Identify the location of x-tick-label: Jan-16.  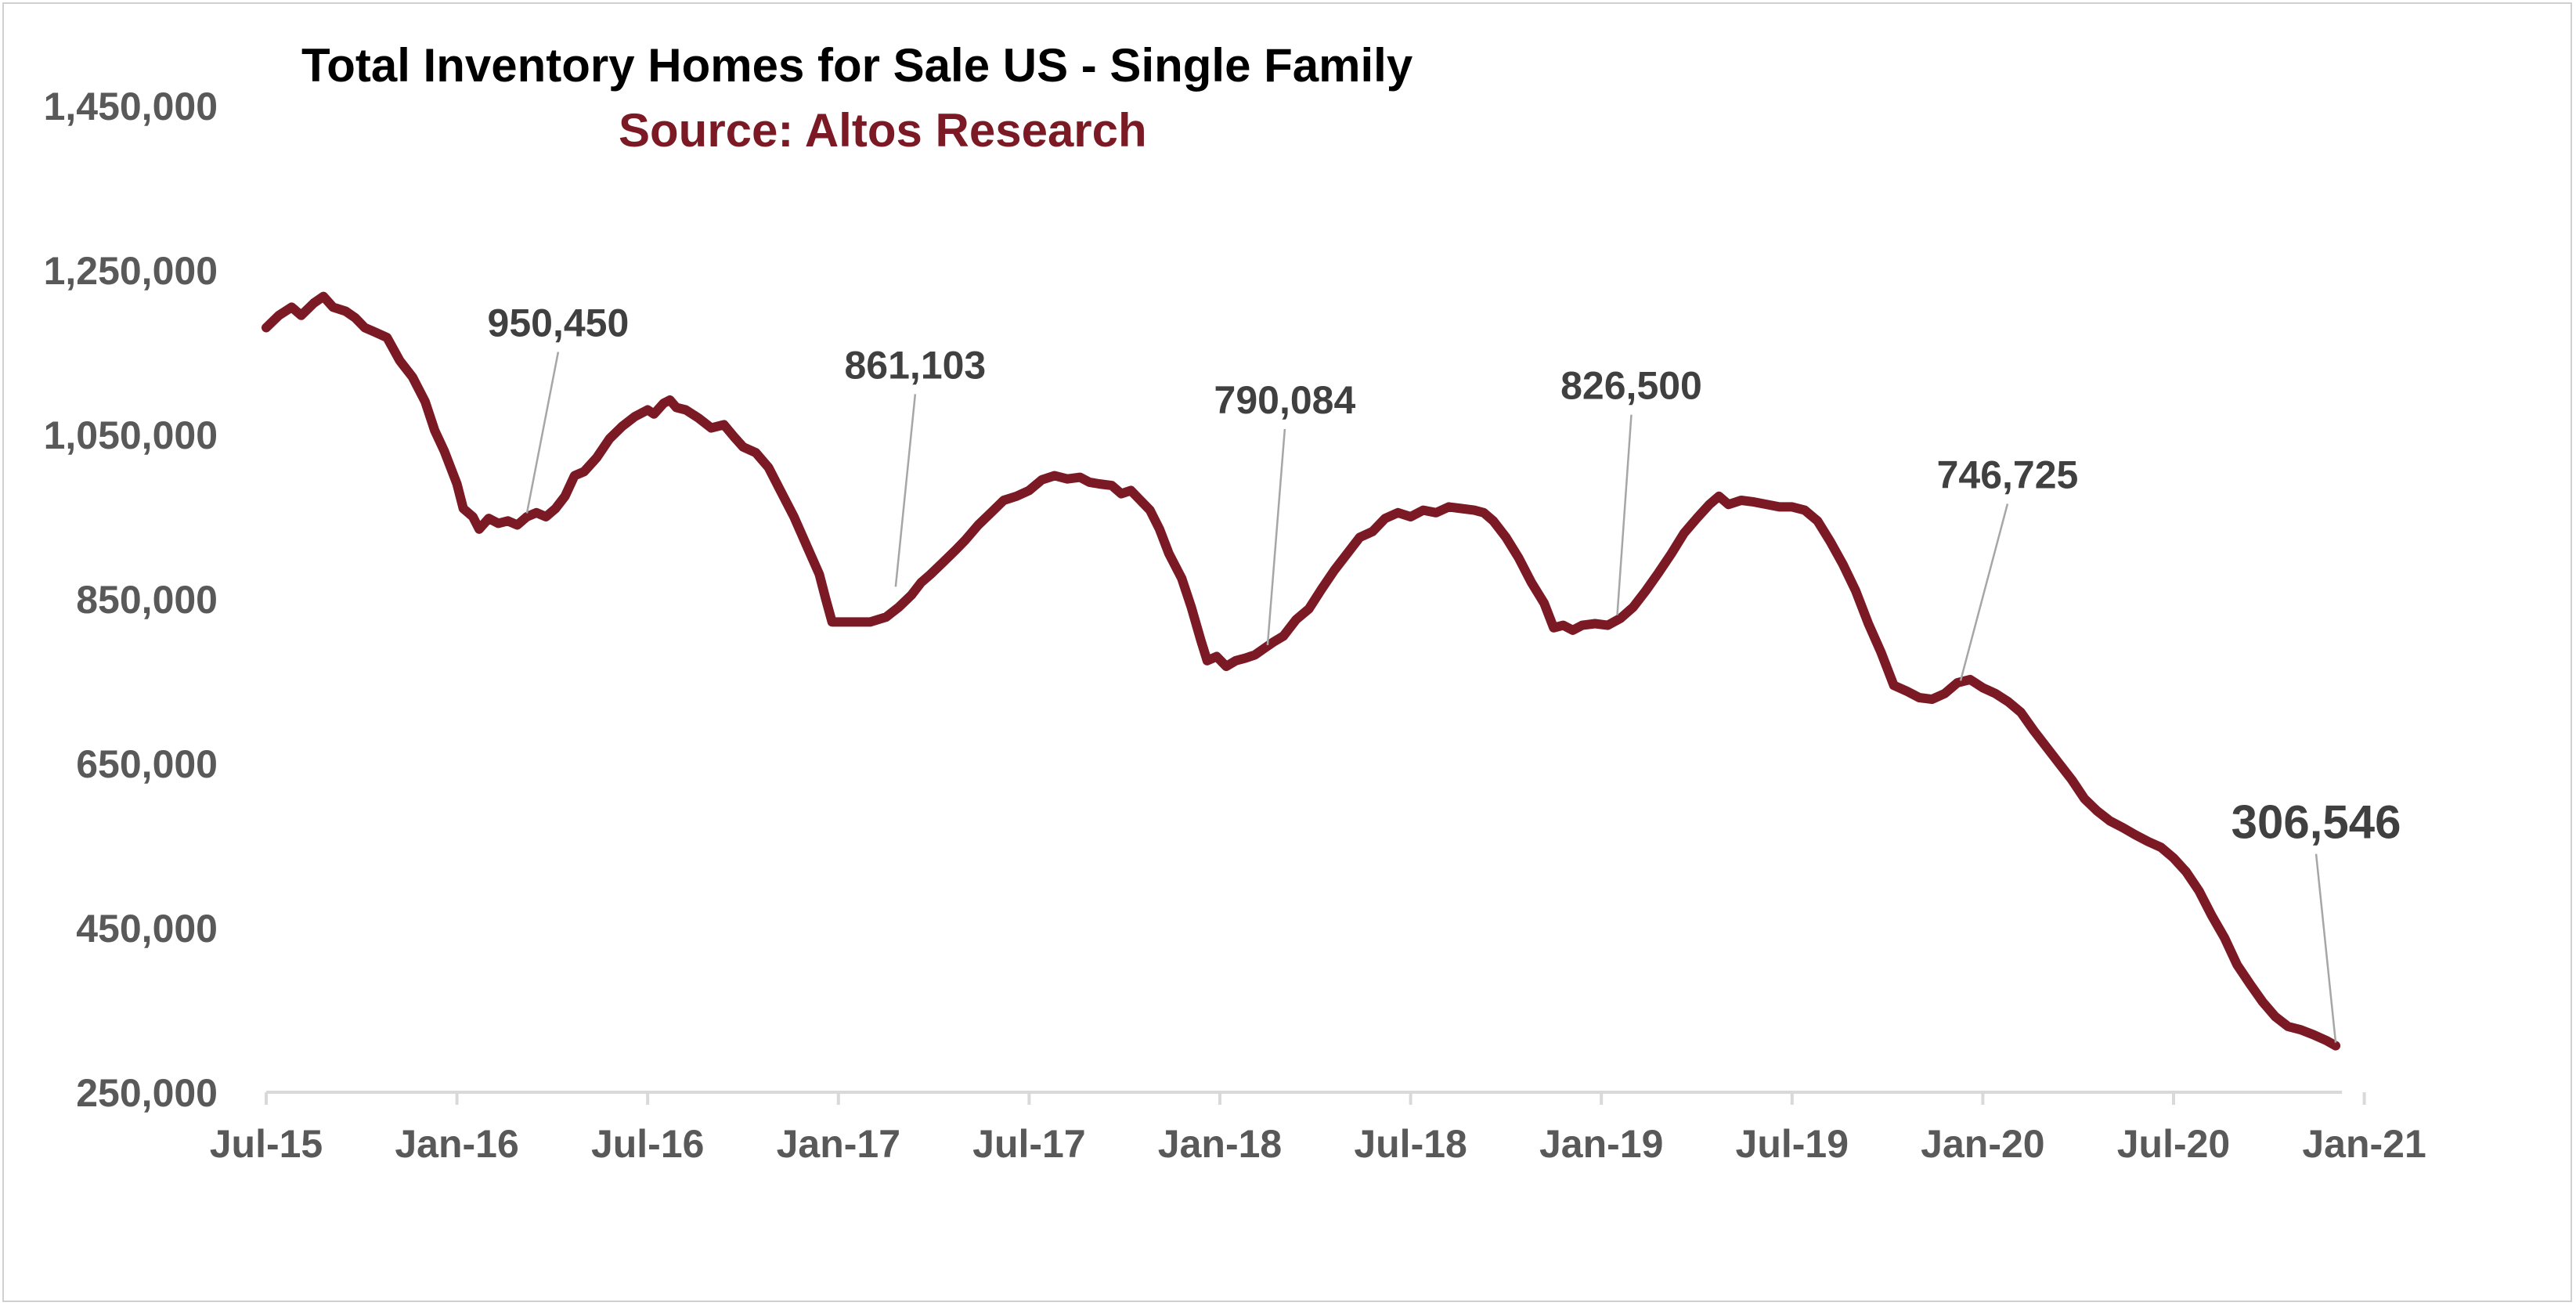
(457, 1144).